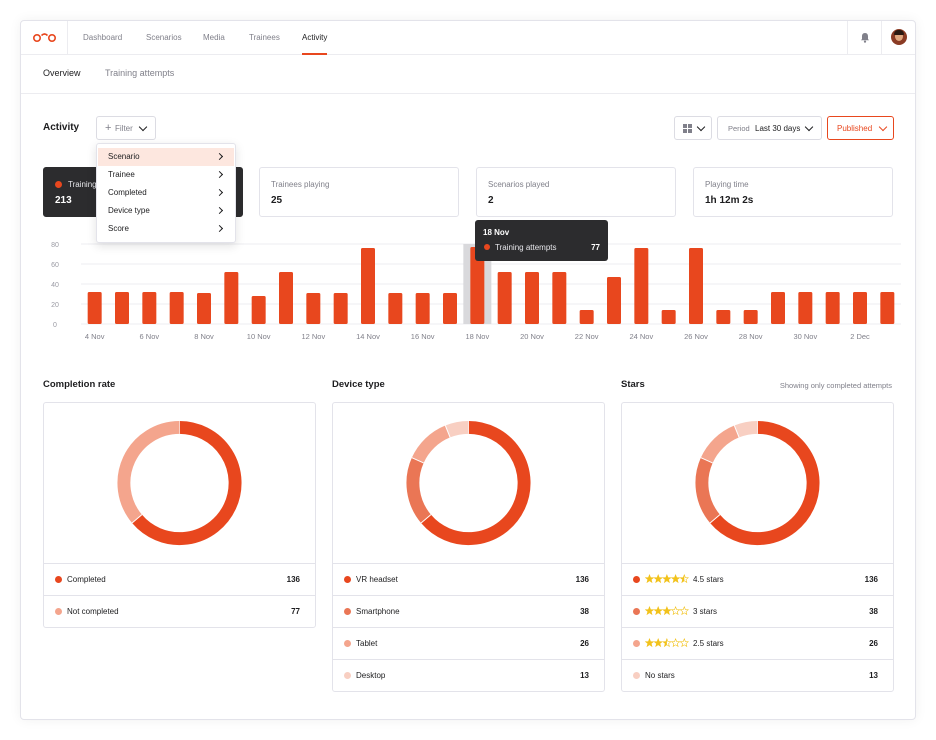  I want to click on stat-card-playing-time: Playing time 1h 12m 2s, so click(793, 192).